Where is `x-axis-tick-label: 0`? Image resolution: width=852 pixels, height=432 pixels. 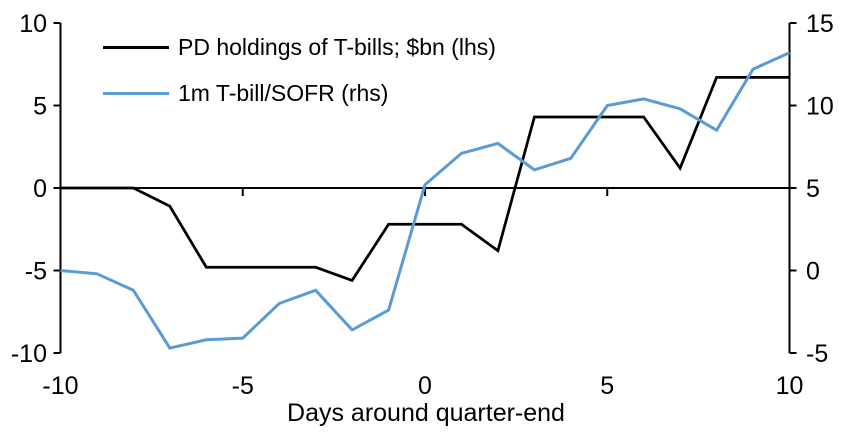
x-axis-tick-label: 0 is located at coordinates (425, 386).